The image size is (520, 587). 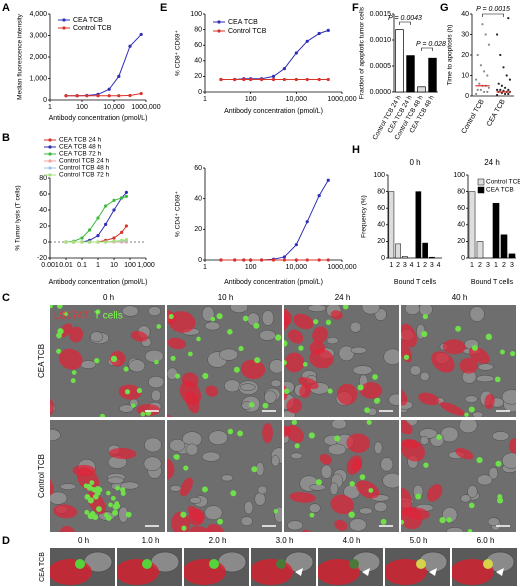 I want to click on x-tick-label: 1, so click(x=472, y=265).